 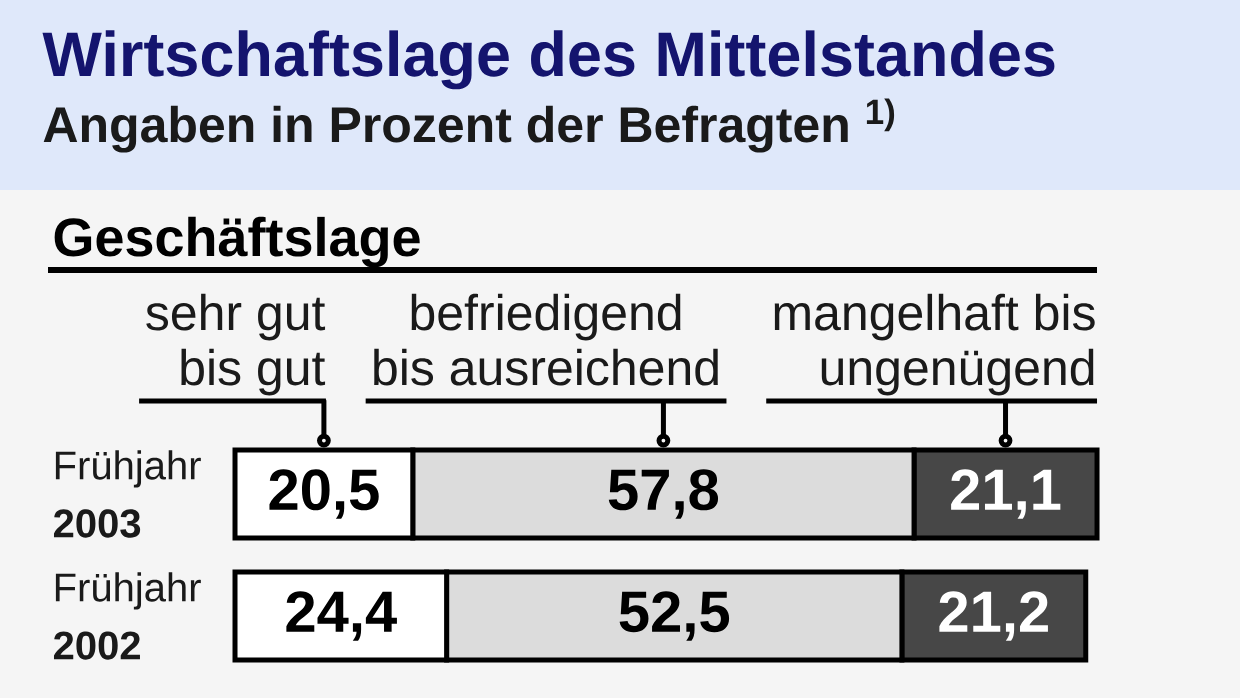 What do you see at coordinates (1006, 494) in the screenshot?
I see `data-label: 21,1` at bounding box center [1006, 494].